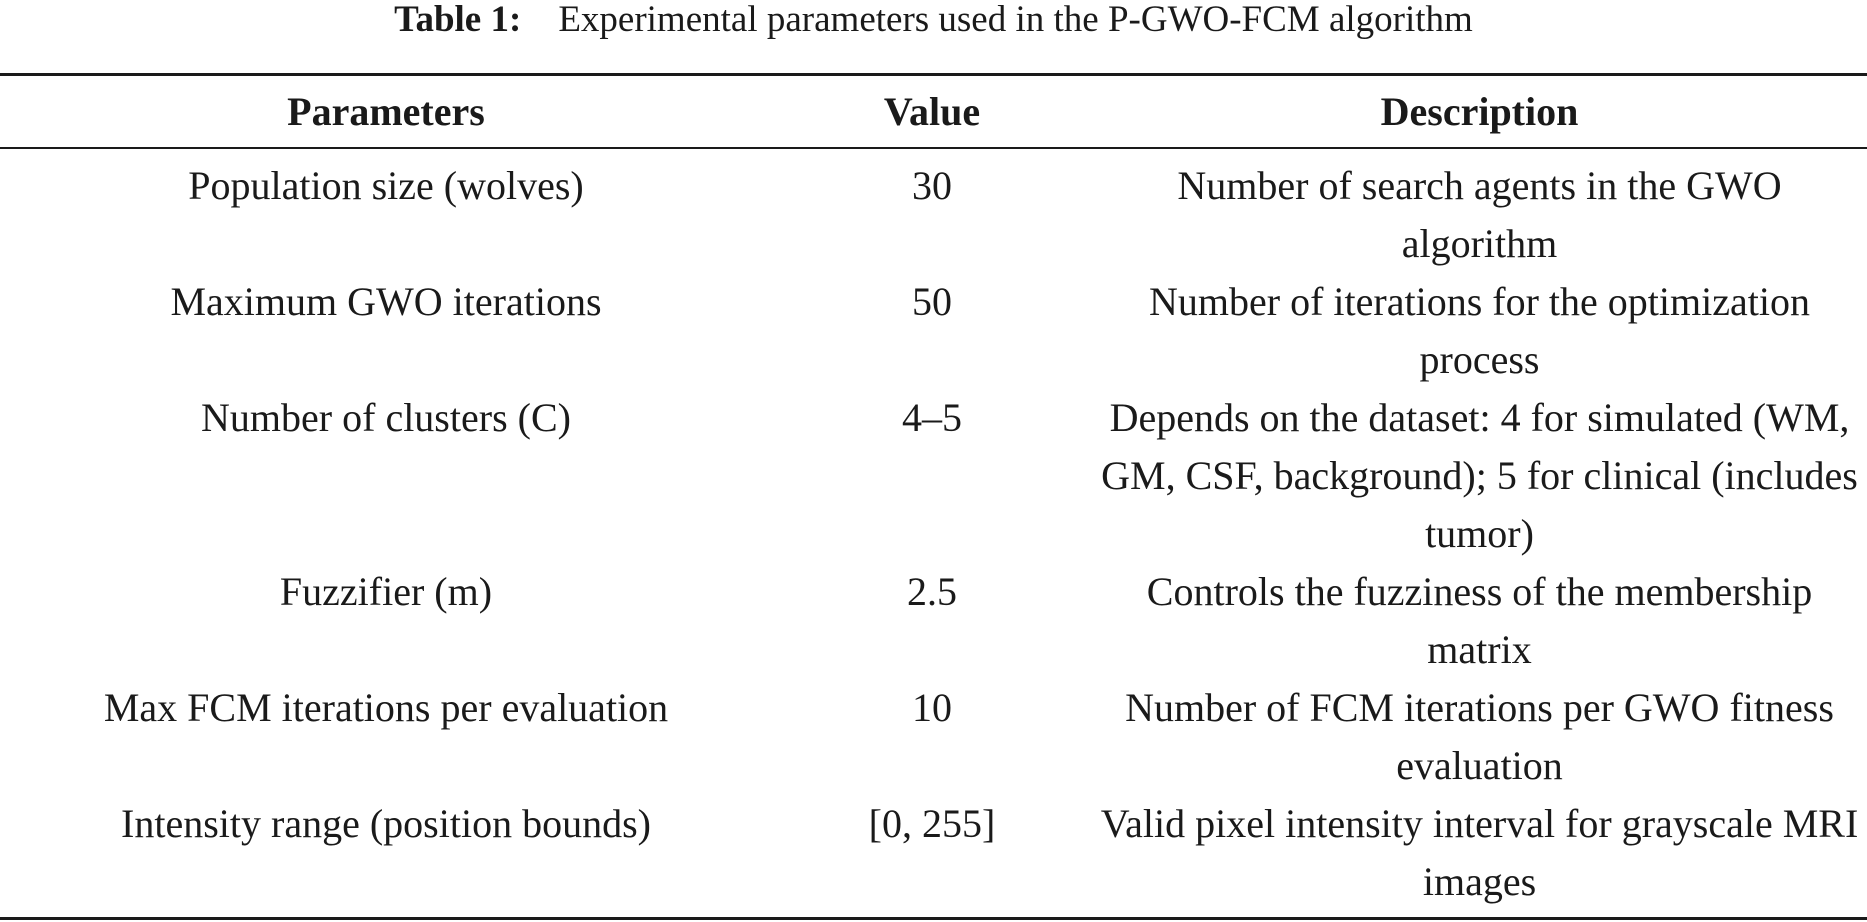 This screenshot has height=922, width=1867. What do you see at coordinates (386, 707) in the screenshot?
I see `parameter-cell: Max FCM iterations per evaluation` at bounding box center [386, 707].